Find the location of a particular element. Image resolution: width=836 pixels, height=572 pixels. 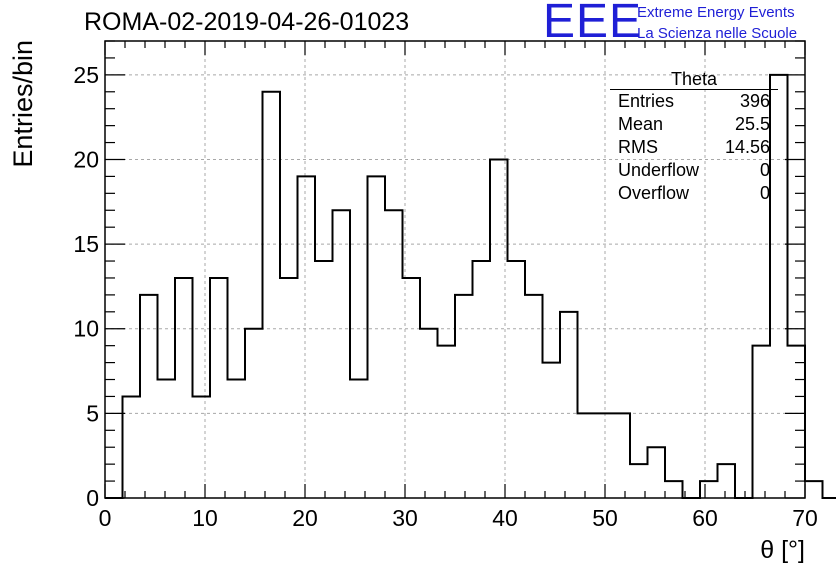

x-tick-label: 0 is located at coordinates (105, 518).